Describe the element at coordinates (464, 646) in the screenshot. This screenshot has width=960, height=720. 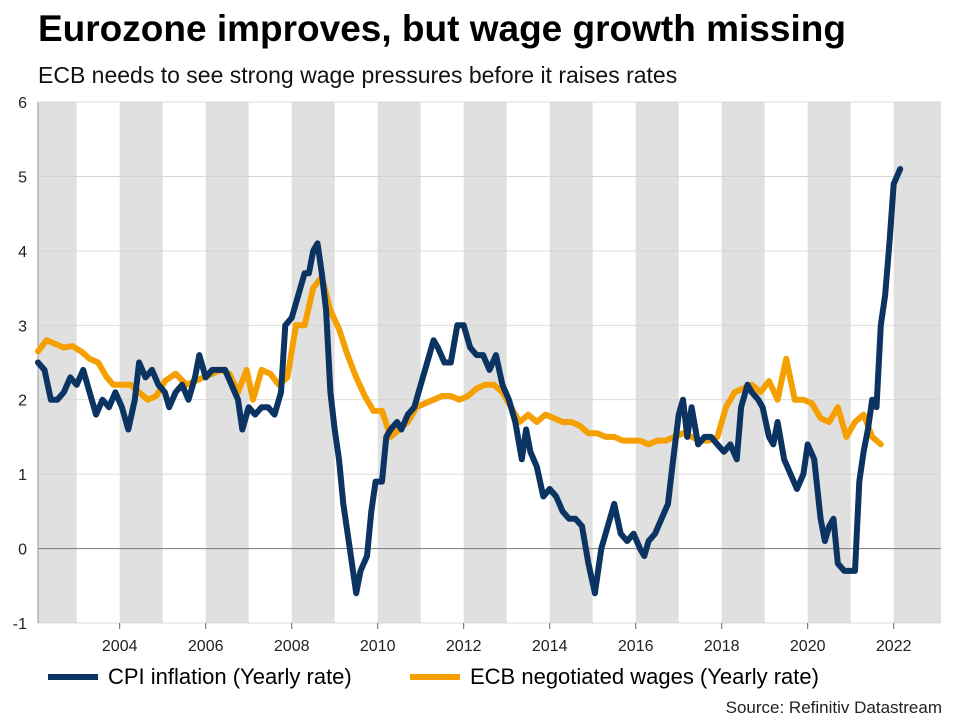
I see `x-tick-label: 2012` at that location.